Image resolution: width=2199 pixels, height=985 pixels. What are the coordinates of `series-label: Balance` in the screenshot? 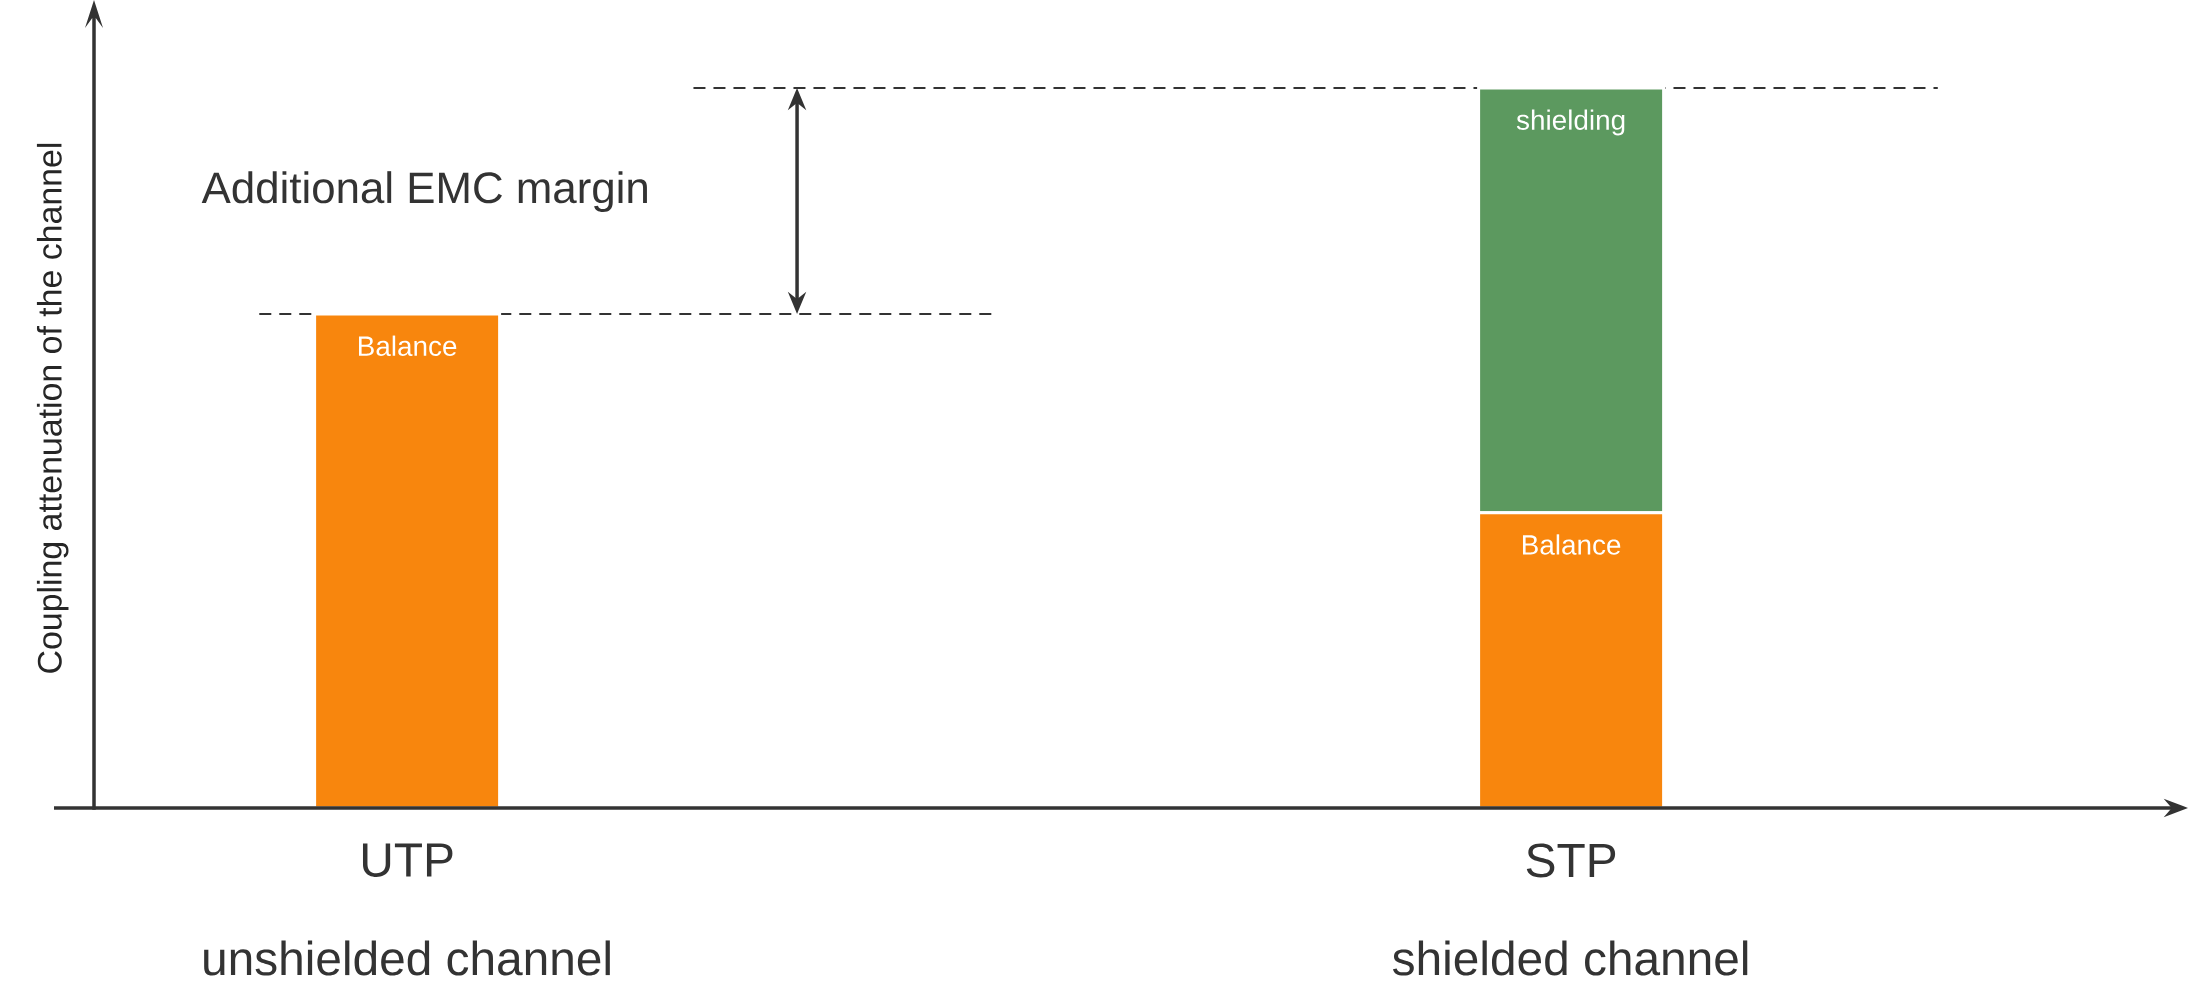 It's located at (1571, 544).